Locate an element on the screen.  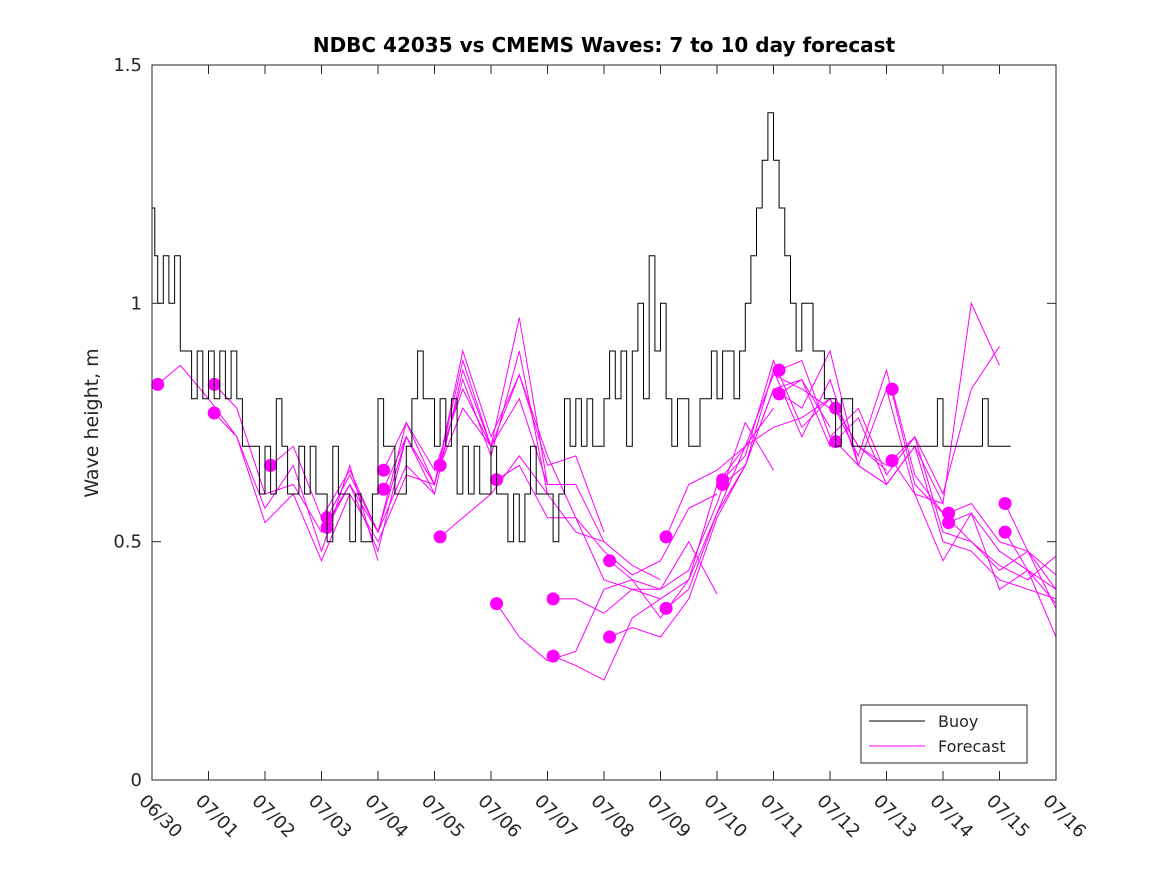
forecast-run-29-start-marker is located at coordinates (1005, 503).